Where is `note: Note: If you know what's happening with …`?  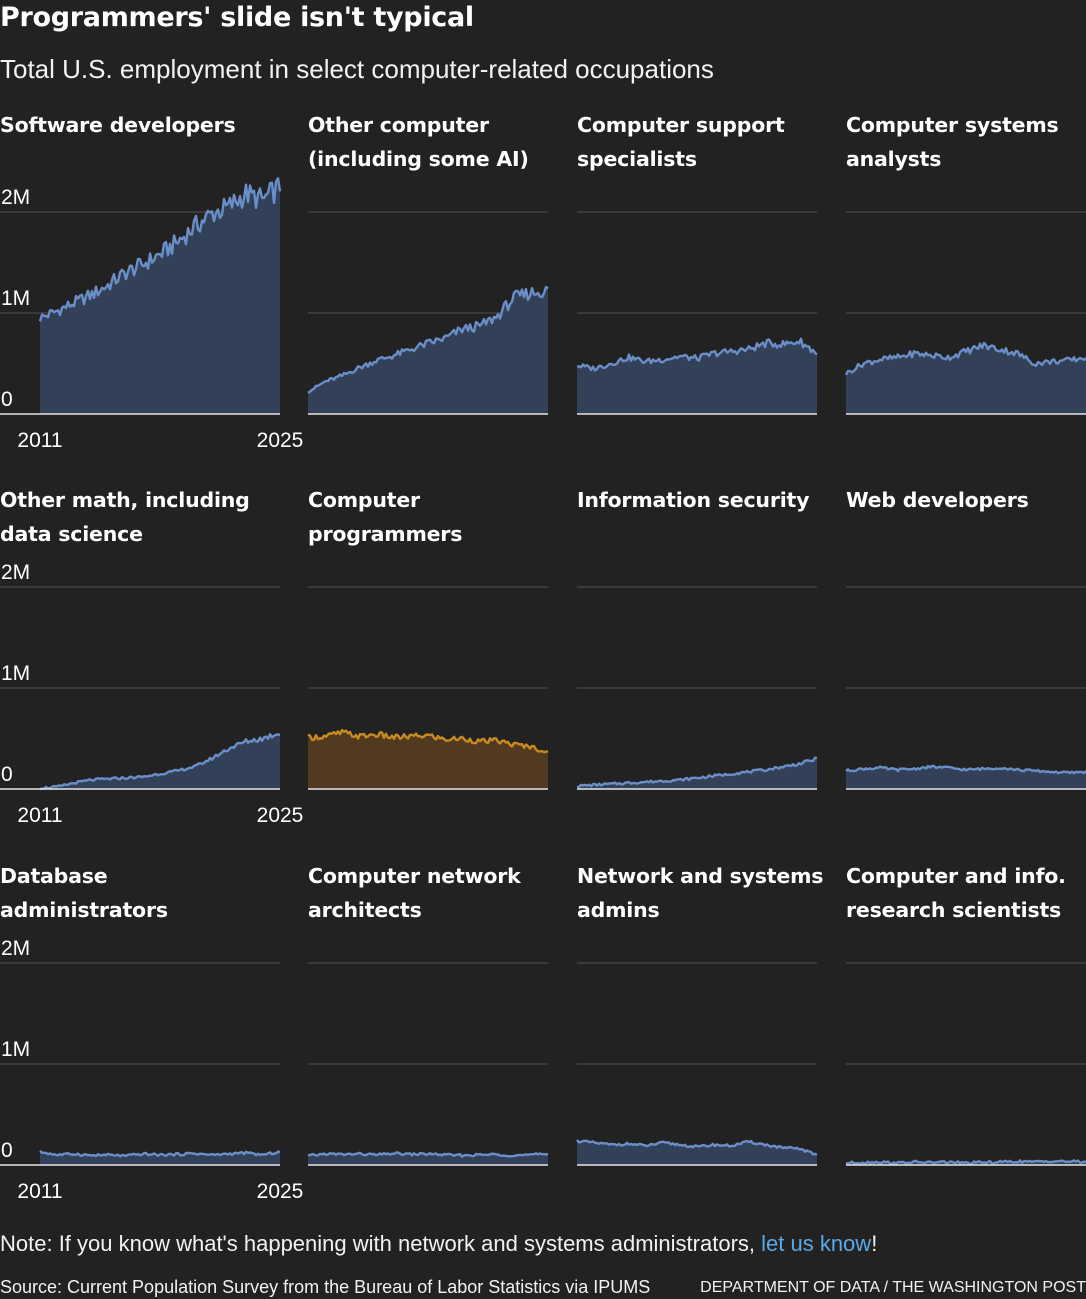
note: Note: If you know what's happening with … is located at coordinates (438, 1244).